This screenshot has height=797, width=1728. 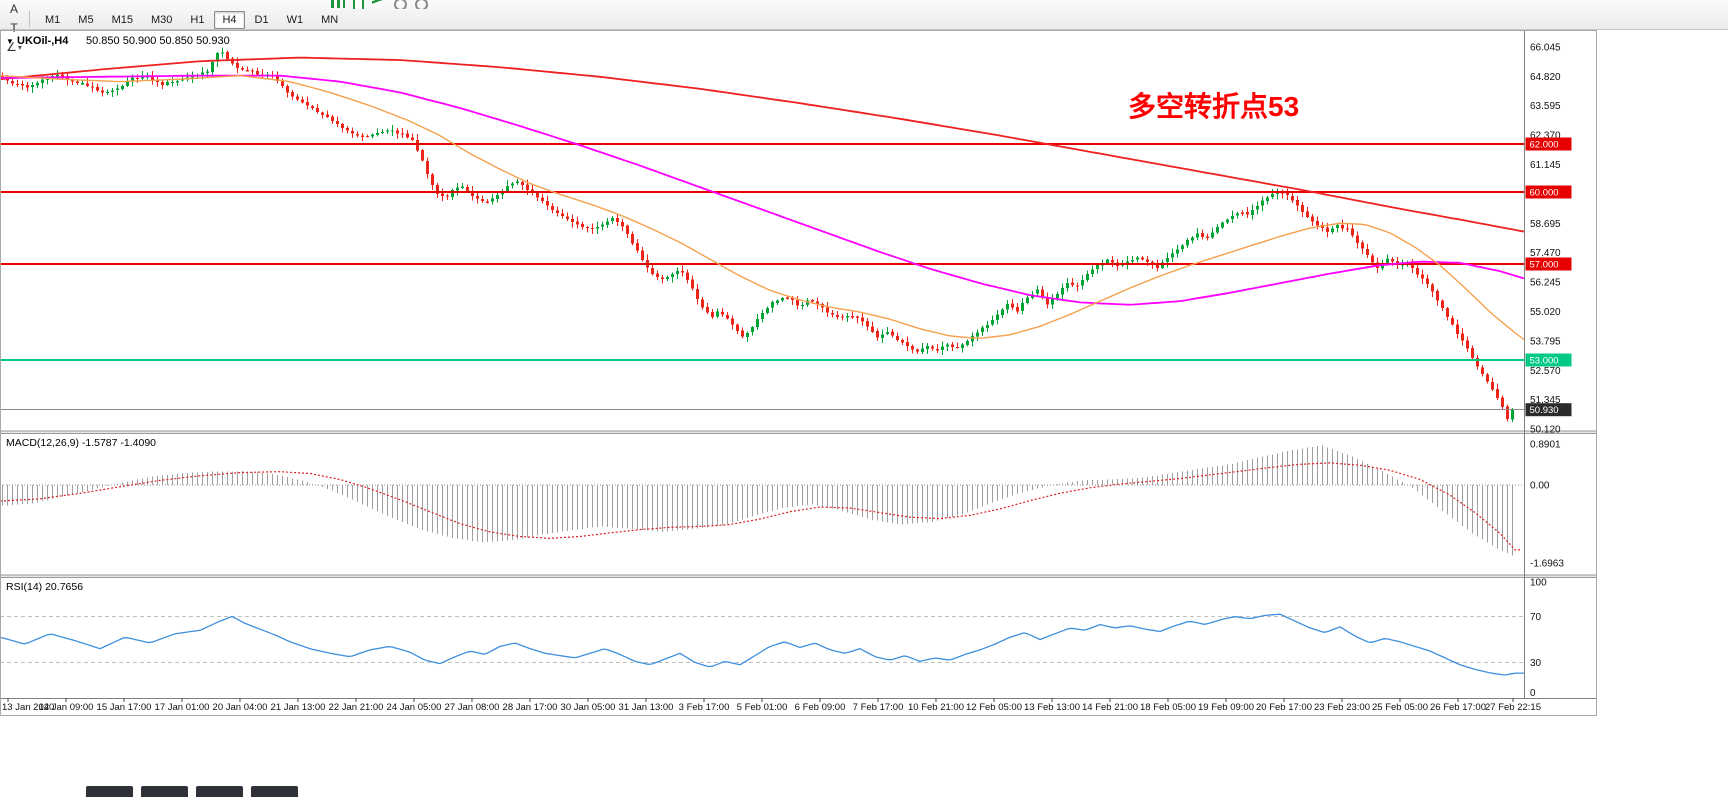 What do you see at coordinates (1545, 106) in the screenshot?
I see `price-tick-label: 63.595` at bounding box center [1545, 106].